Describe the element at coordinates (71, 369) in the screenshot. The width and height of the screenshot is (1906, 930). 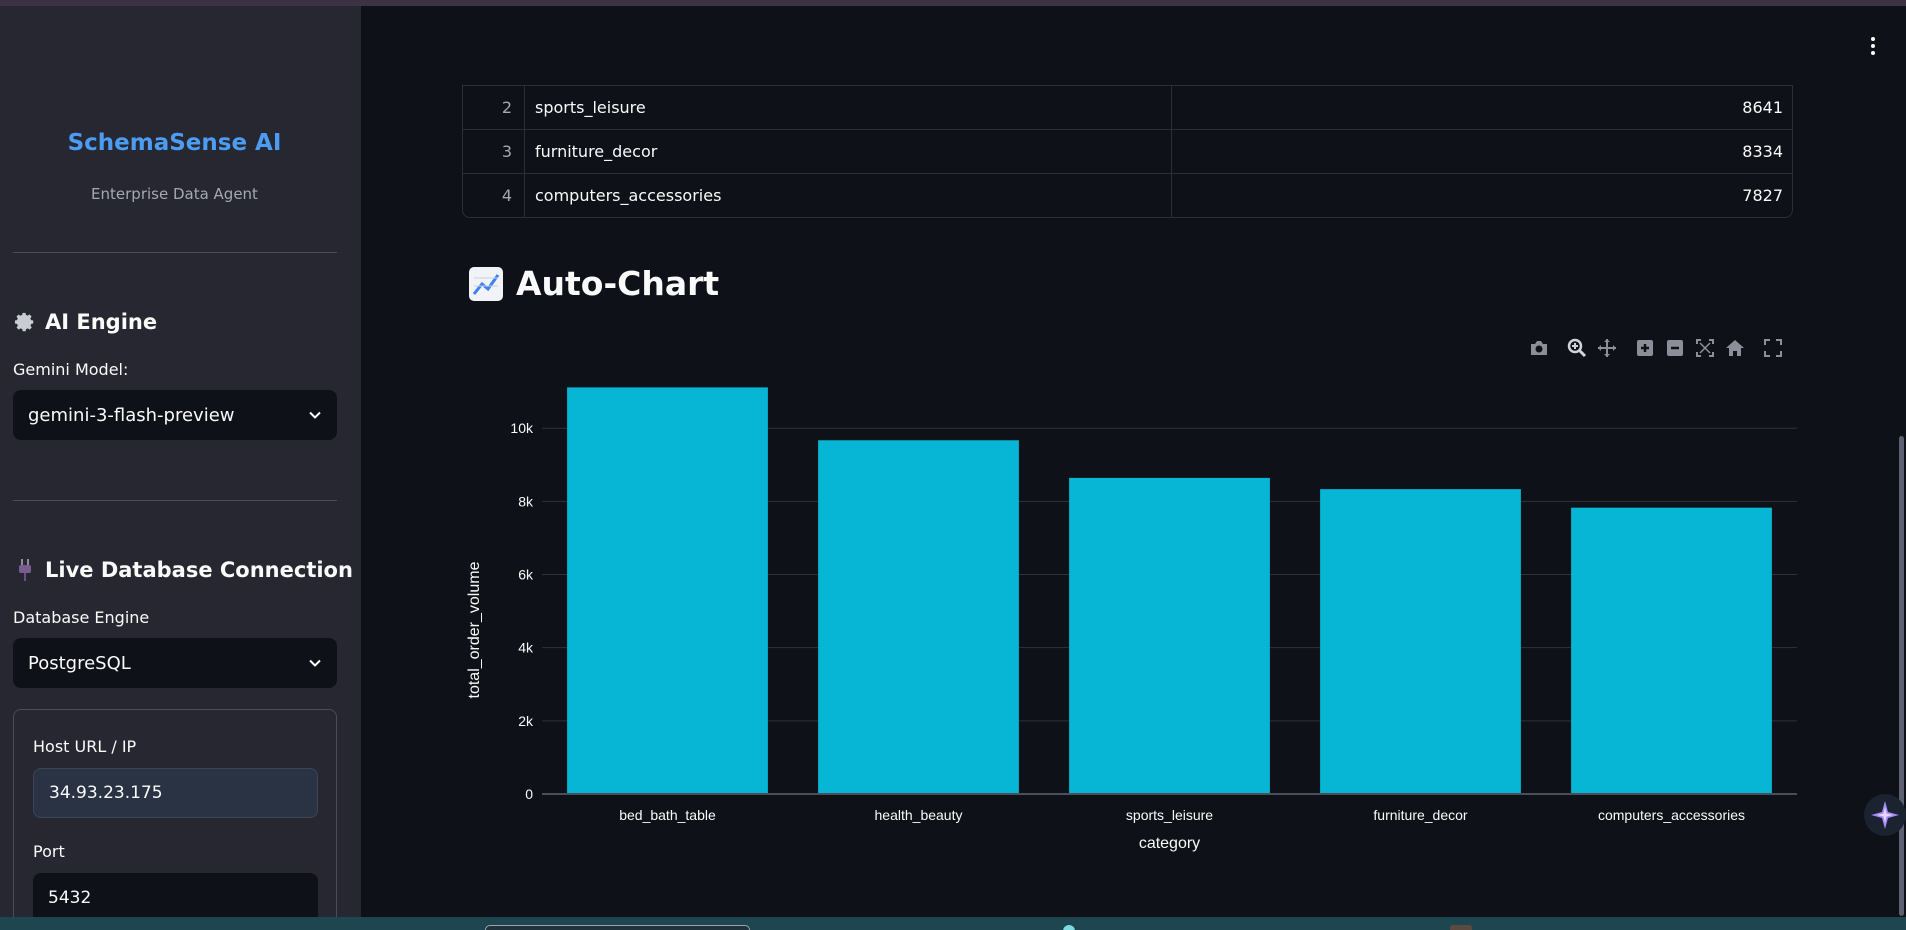
I see `gemini-model-label: Gemini Model:` at that location.